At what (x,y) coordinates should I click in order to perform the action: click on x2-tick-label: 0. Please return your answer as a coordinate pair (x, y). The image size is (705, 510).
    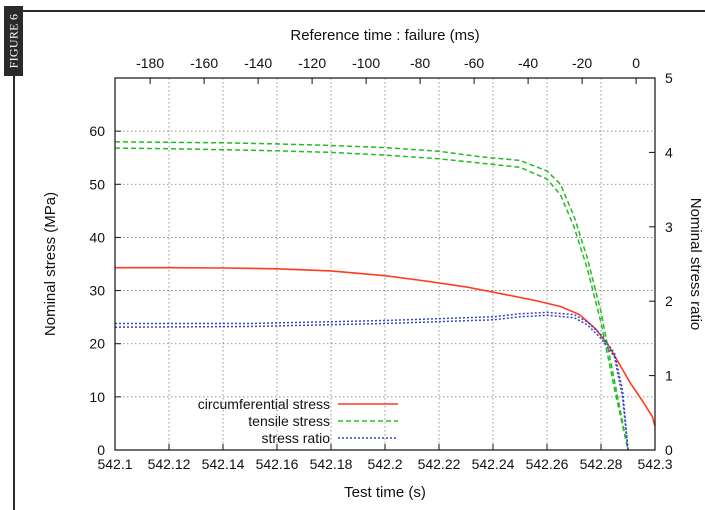
    Looking at the image, I should click on (636, 63).